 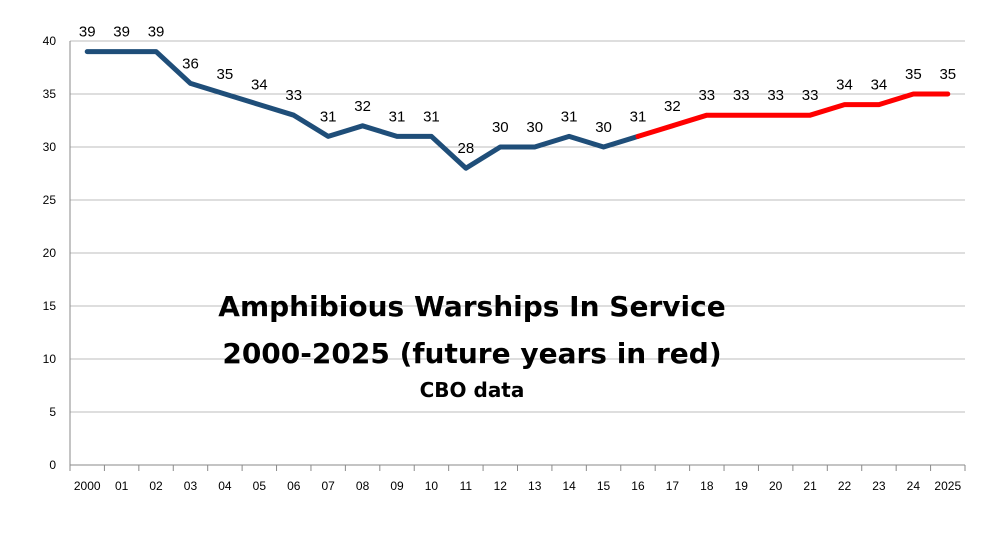 I want to click on x-tick-label-05: 05, so click(x=260, y=486).